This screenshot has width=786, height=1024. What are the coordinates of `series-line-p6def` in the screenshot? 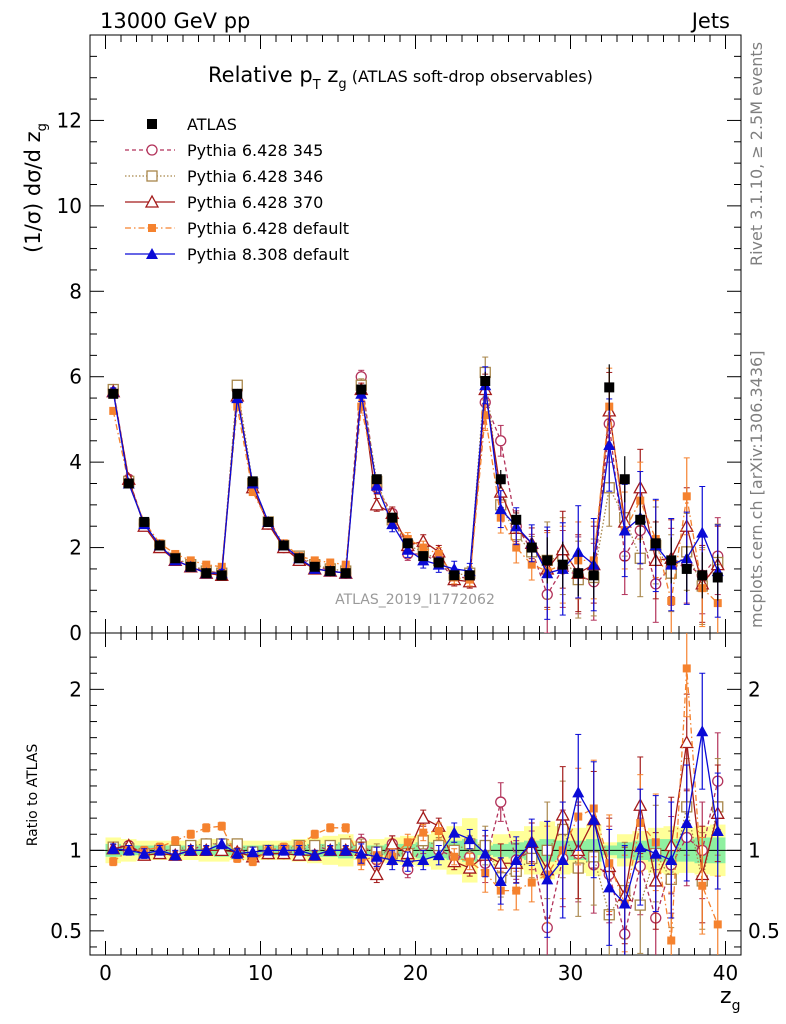 It's located at (415, 505).